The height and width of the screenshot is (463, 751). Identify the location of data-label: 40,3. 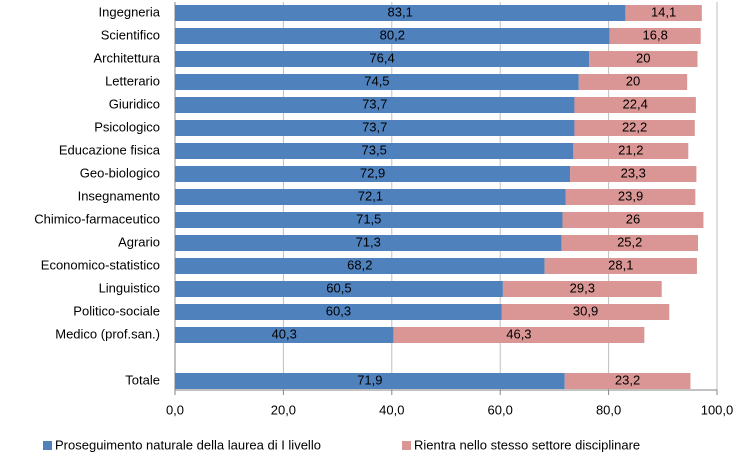
(284, 333).